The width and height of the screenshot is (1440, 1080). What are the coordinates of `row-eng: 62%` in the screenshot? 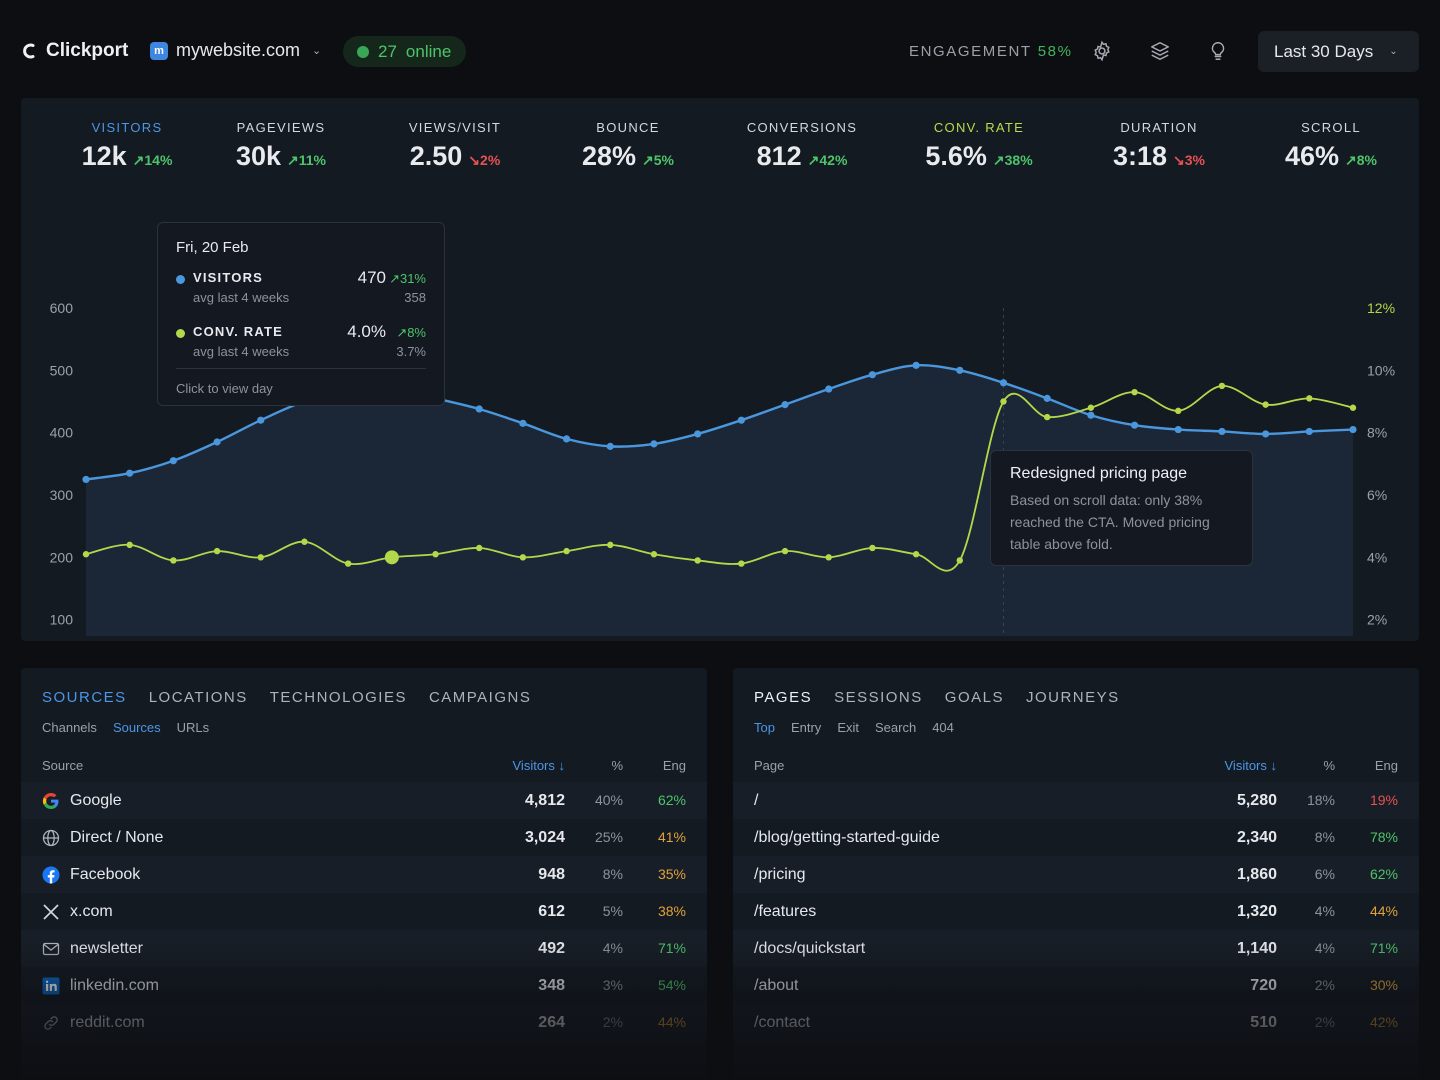 It's located at (671, 800).